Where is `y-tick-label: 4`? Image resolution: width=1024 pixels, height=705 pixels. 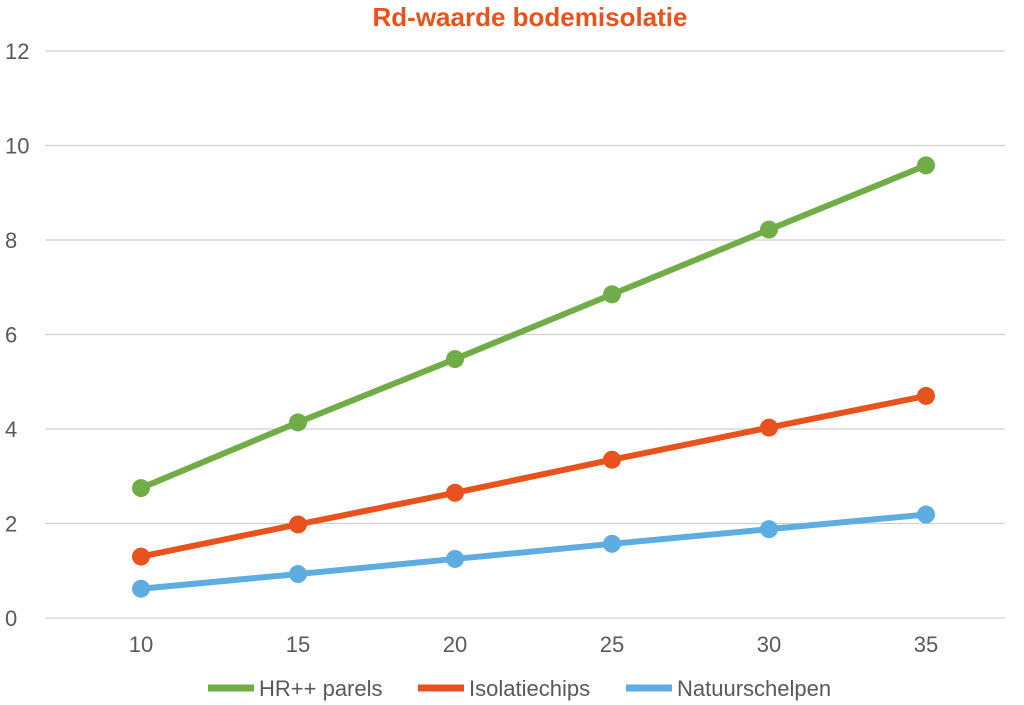 y-tick-label: 4 is located at coordinates (11, 429).